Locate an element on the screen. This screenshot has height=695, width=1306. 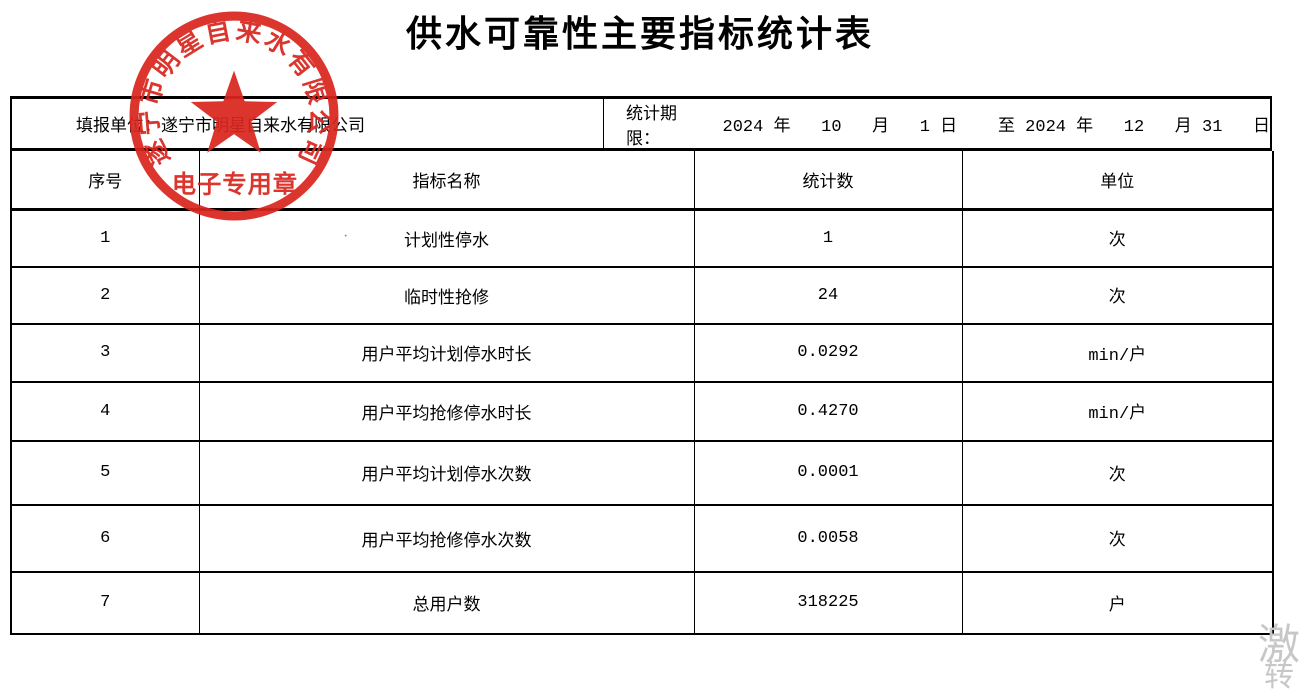
value-cell: 0.4270 is located at coordinates (828, 411).